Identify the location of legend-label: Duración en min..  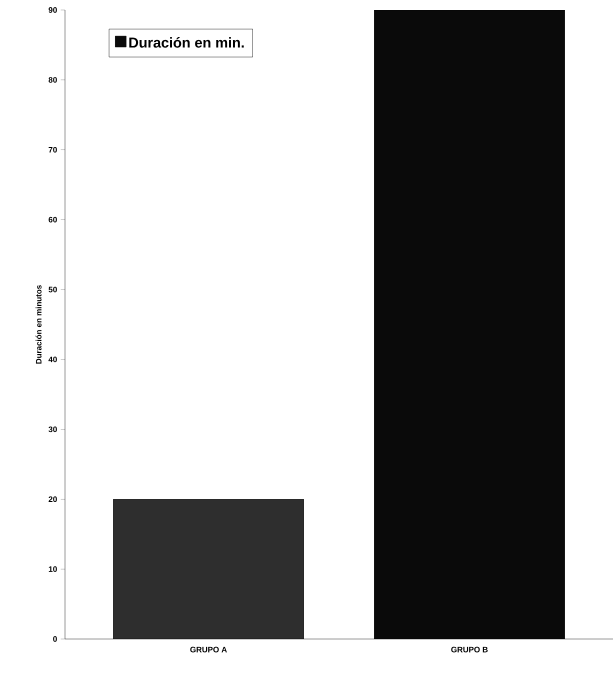
(186, 42).